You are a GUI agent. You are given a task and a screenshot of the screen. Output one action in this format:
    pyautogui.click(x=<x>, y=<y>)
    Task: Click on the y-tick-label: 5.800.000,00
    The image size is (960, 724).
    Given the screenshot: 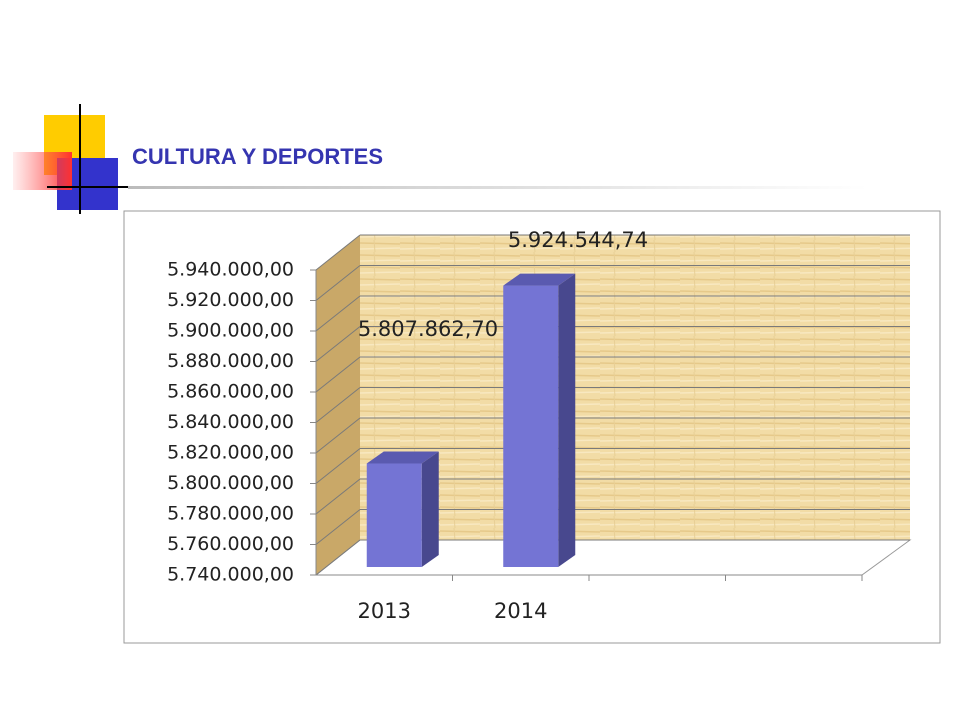 What is the action you would take?
    pyautogui.click(x=230, y=483)
    